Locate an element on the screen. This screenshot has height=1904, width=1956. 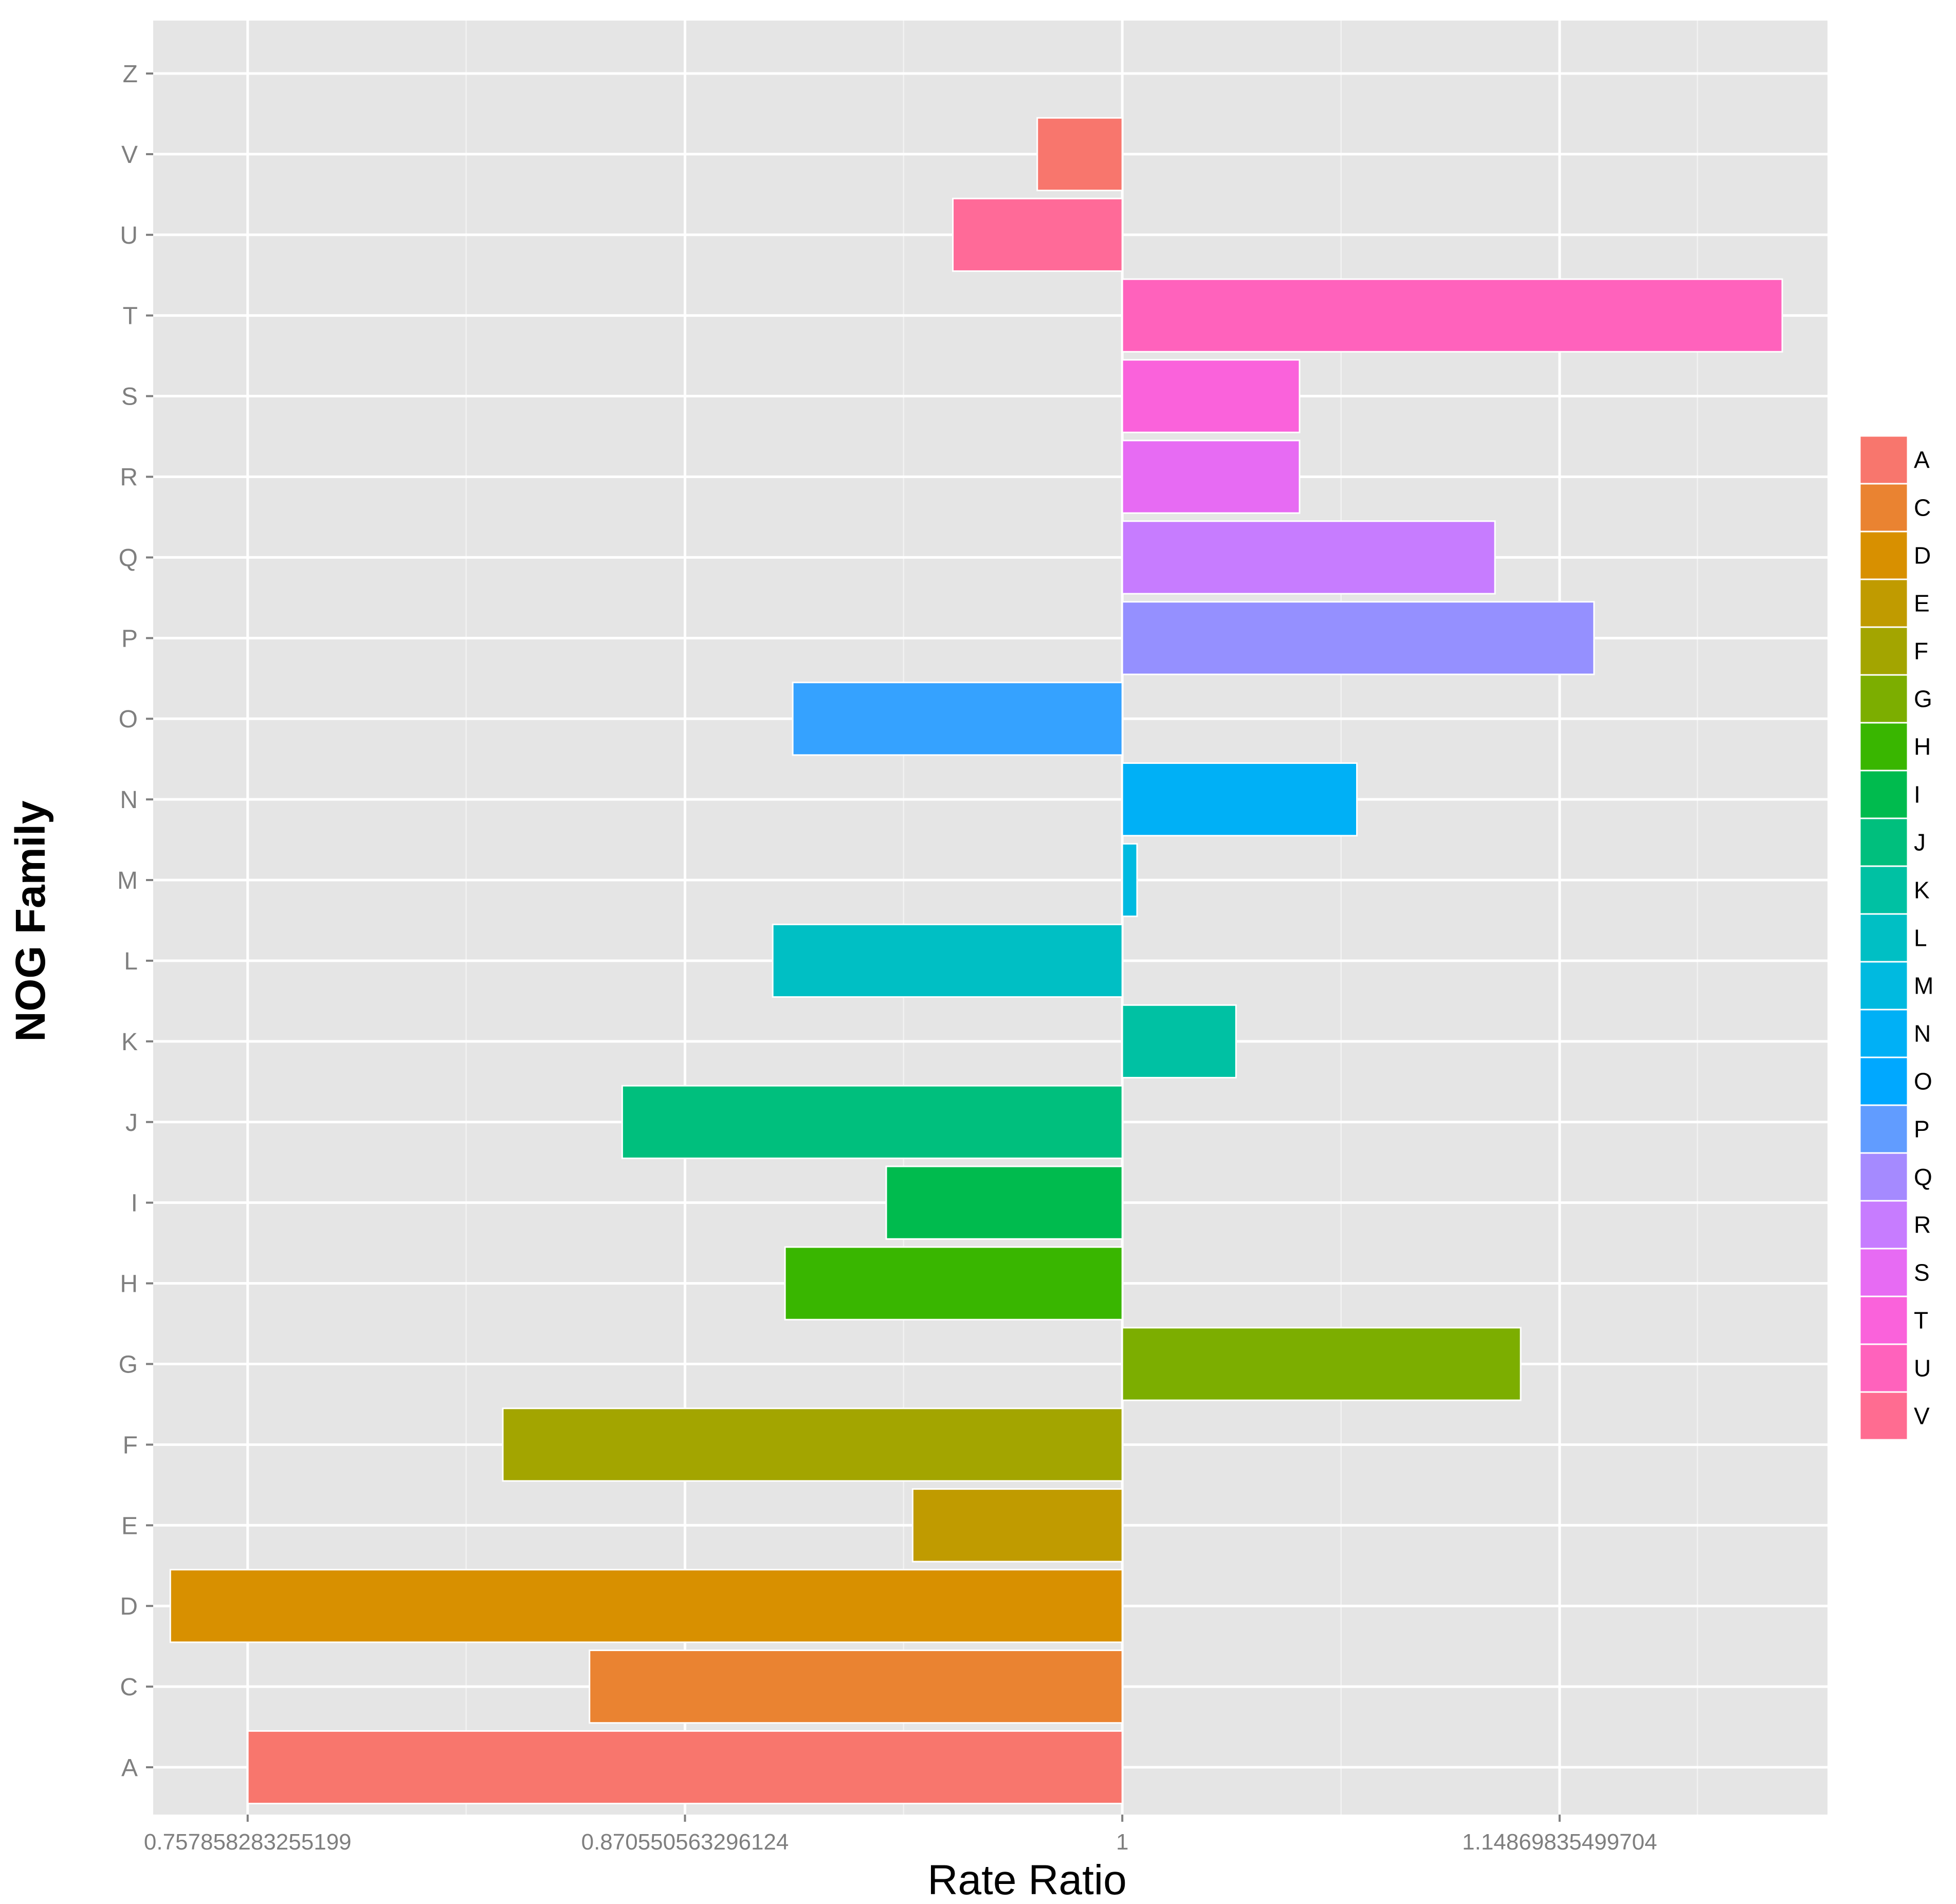
bar-I is located at coordinates (1004, 1202).